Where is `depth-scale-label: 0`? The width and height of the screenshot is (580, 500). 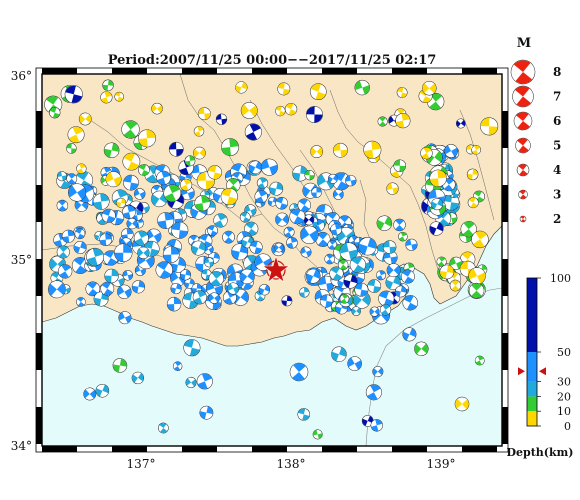
depth-scale-label: 0 is located at coordinates (567, 426).